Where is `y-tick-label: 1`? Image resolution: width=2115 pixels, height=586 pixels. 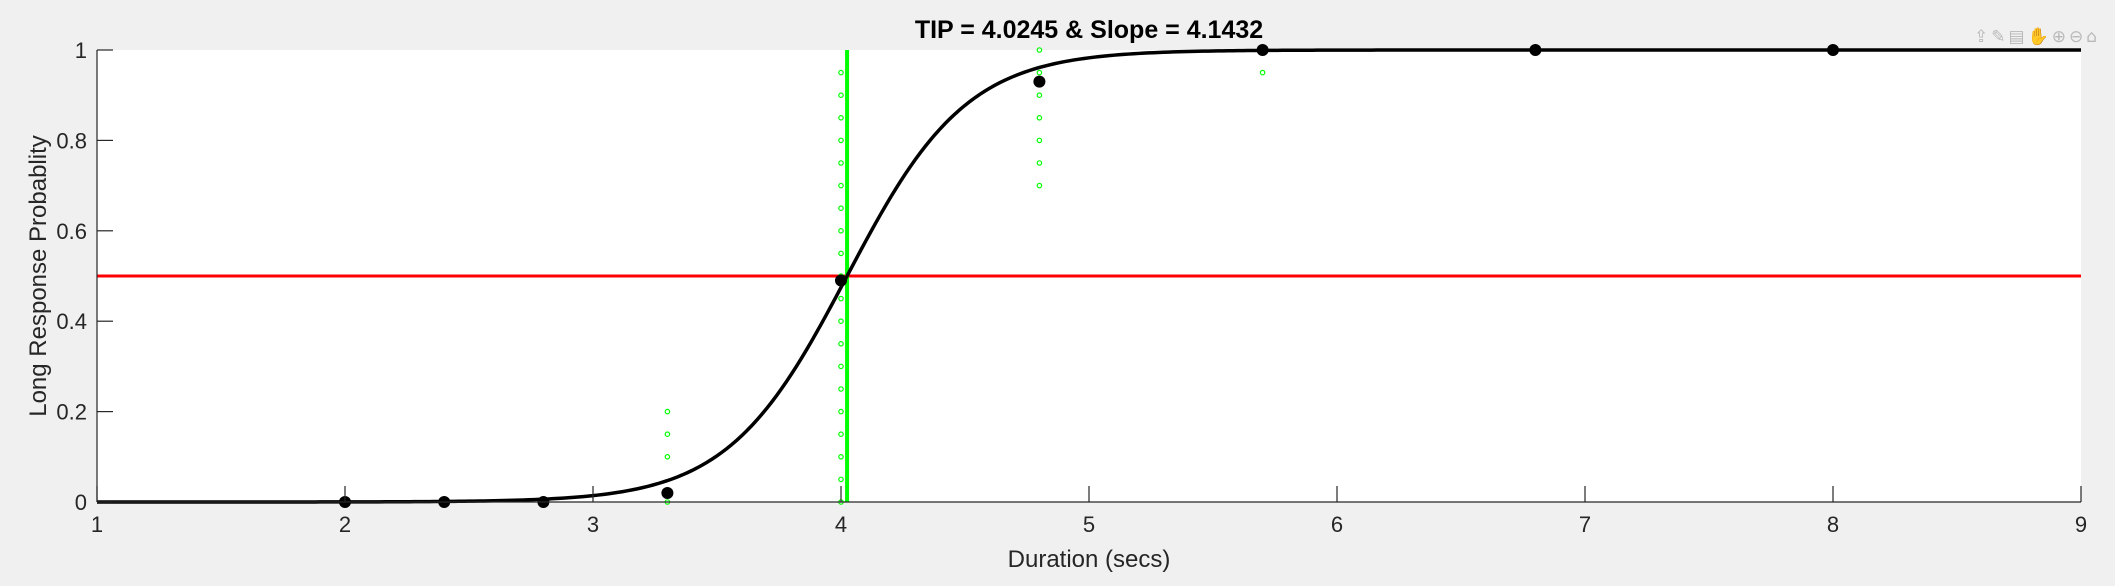
y-tick-label: 1 is located at coordinates (81, 50).